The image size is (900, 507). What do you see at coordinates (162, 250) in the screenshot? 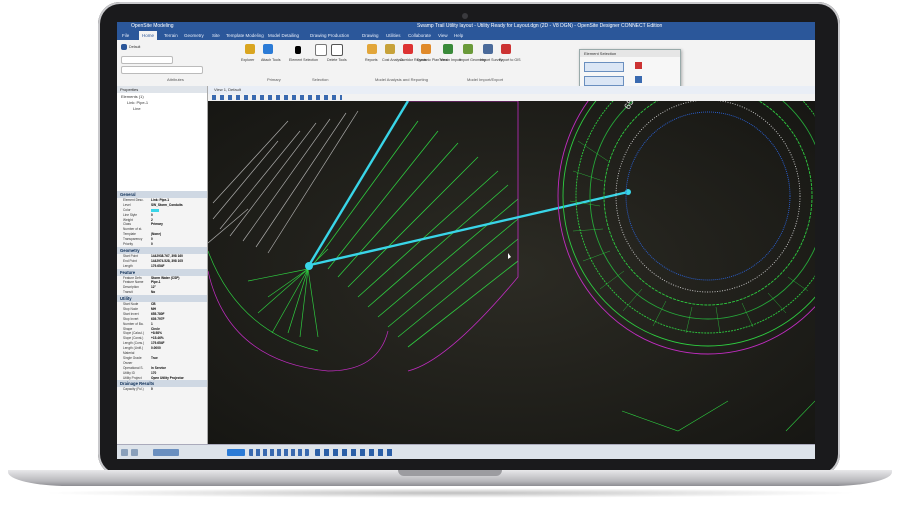
I see `section-geometry: Geometry` at bounding box center [162, 250].